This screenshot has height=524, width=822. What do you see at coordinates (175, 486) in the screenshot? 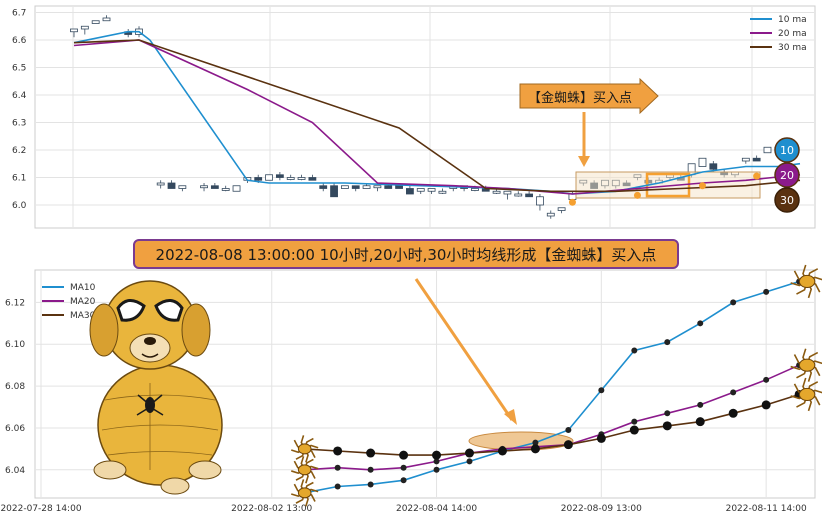
I see `mascot-paw-front` at bounding box center [175, 486].